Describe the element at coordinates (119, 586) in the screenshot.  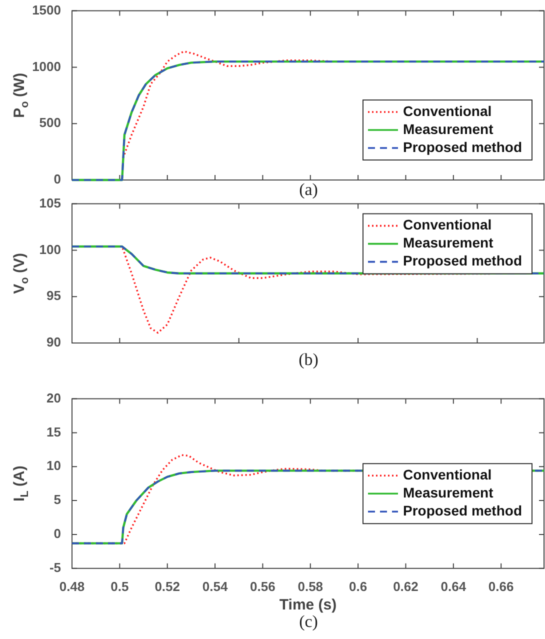
I see `x-tick-label: 0.5` at that location.